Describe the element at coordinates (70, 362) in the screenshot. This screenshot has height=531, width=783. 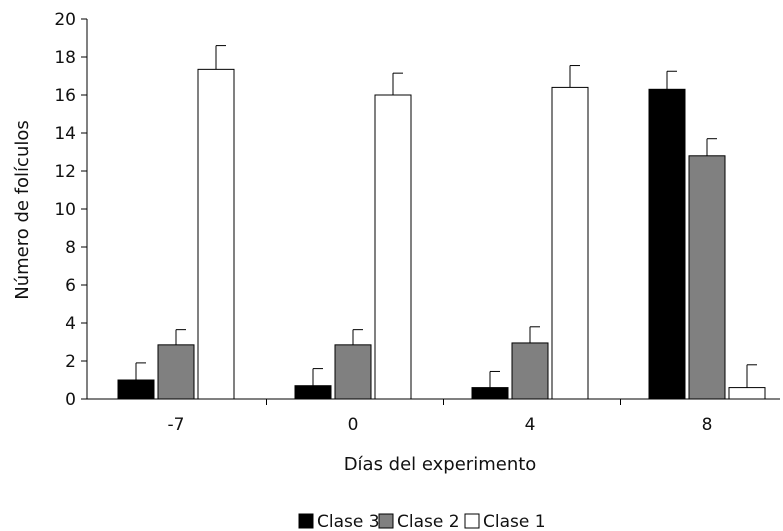
I see `y-tick-label: 2` at that location.